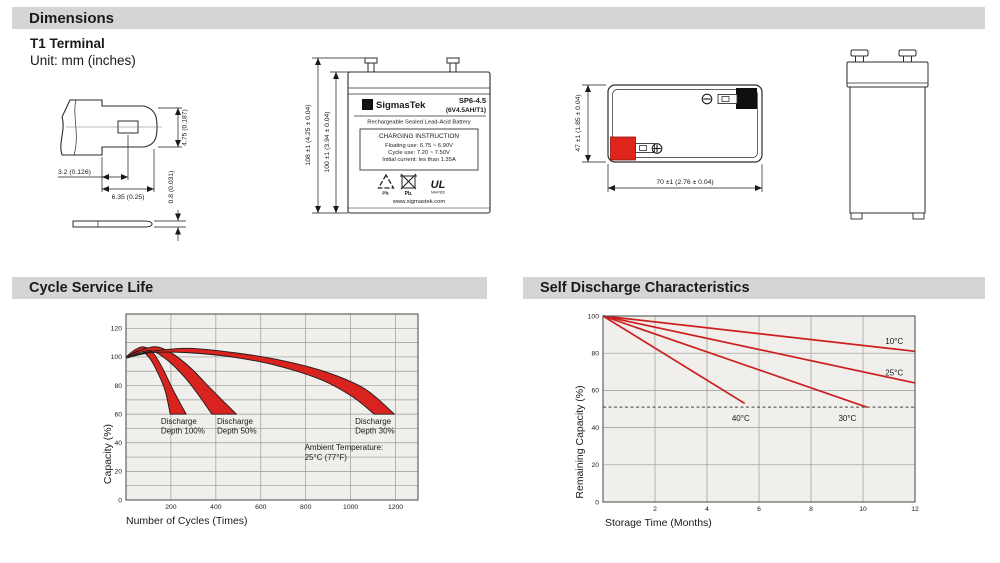  I want to click on front-case-height-dim-label: 100 ±1 (3.94 ± 0.04), so click(327, 141).